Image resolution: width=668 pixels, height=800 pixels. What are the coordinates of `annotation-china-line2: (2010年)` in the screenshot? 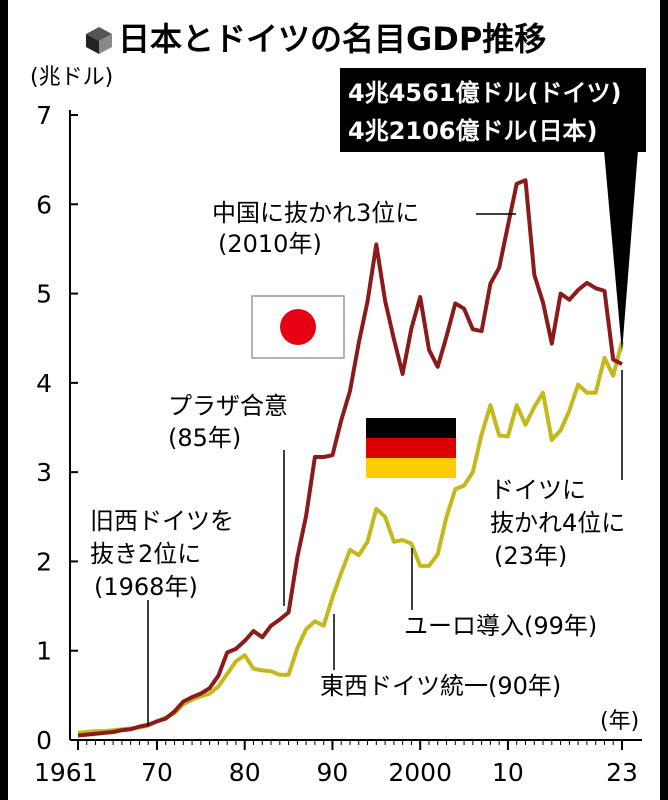 It's located at (270, 244).